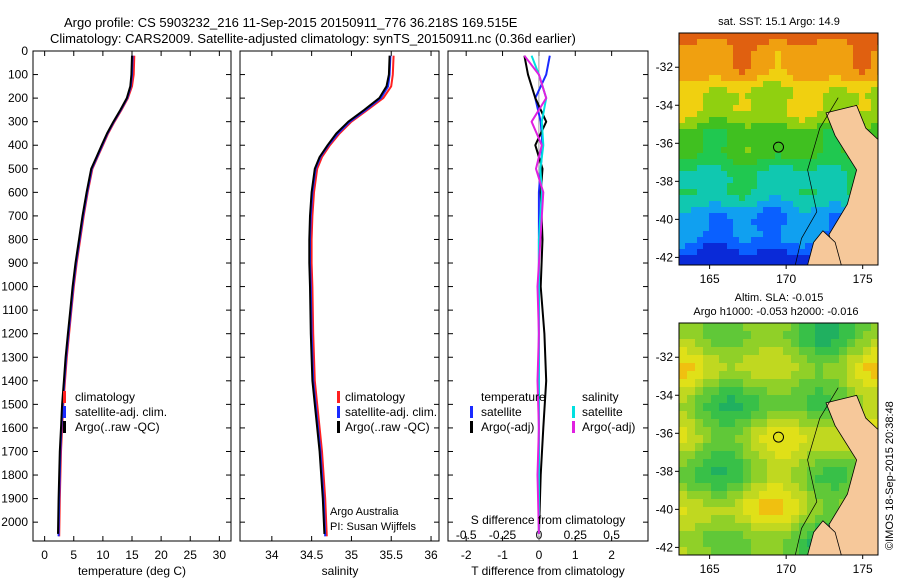 The width and height of the screenshot is (900, 580). I want to click on legend-label-climatology: climatology, so click(105, 397).